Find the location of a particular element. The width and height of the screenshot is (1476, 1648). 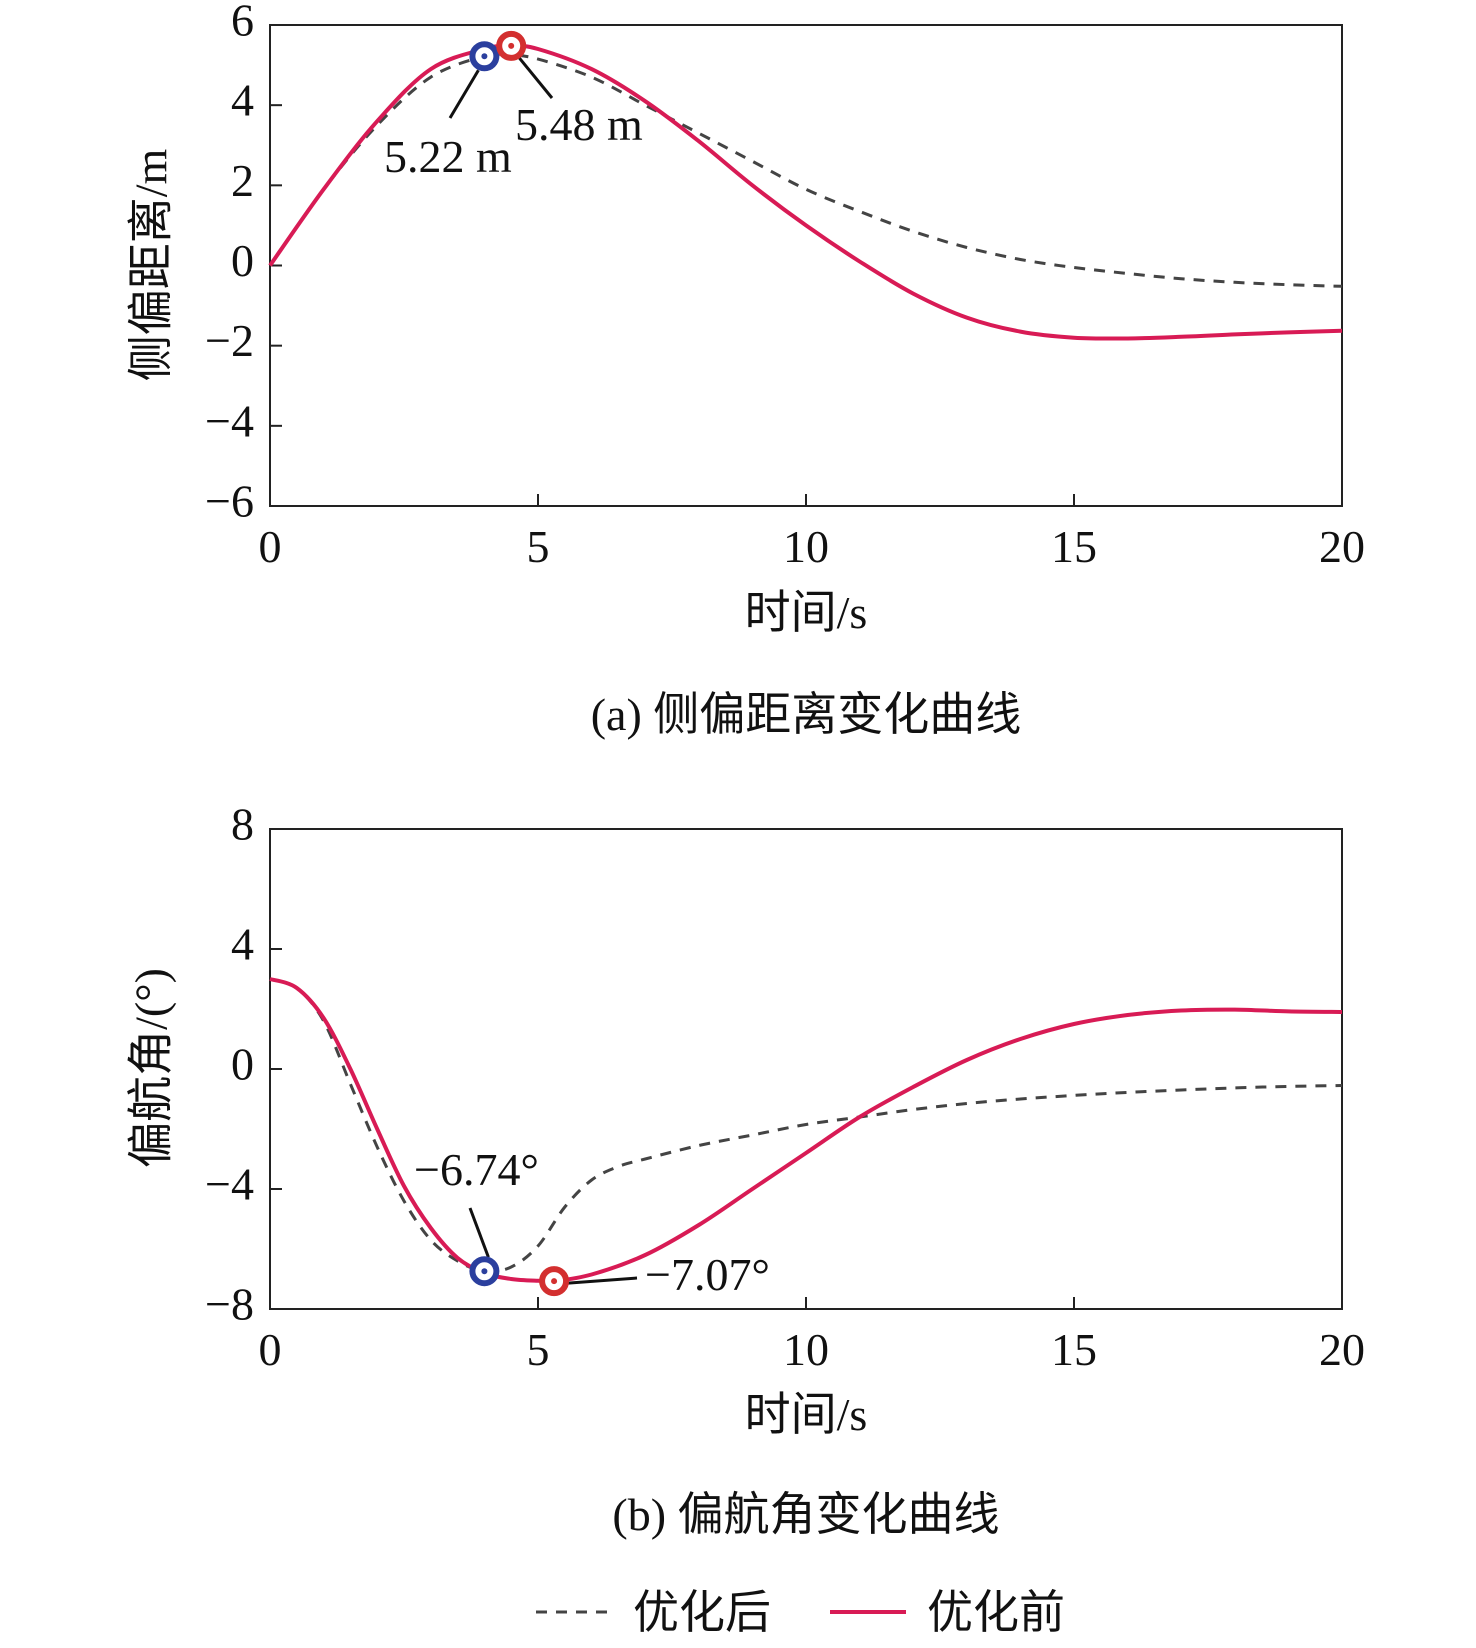

y-axis-title: 侧偏距离/m is located at coordinates (151, 265).